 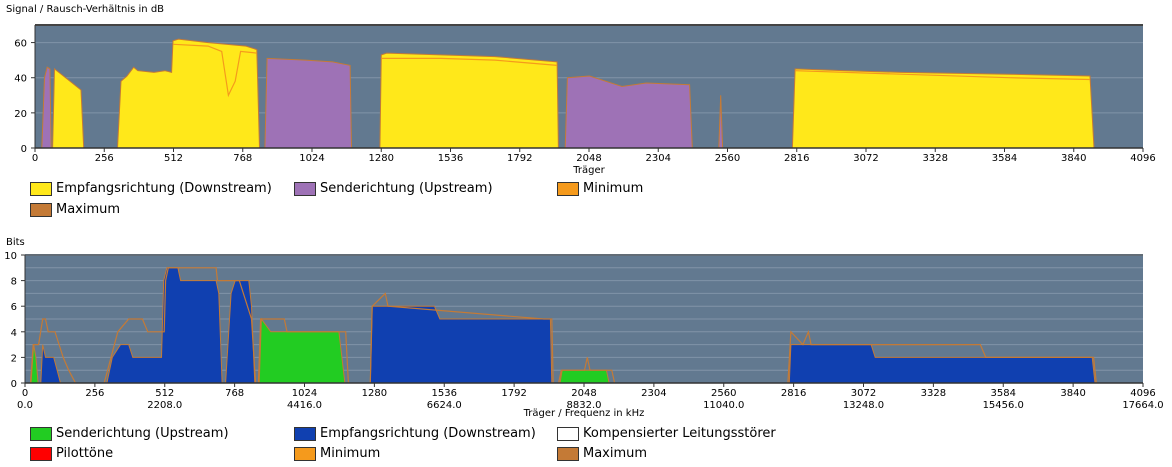 What do you see at coordinates (20, 79) in the screenshot?
I see `y-tick-label: 40` at bounding box center [20, 79].